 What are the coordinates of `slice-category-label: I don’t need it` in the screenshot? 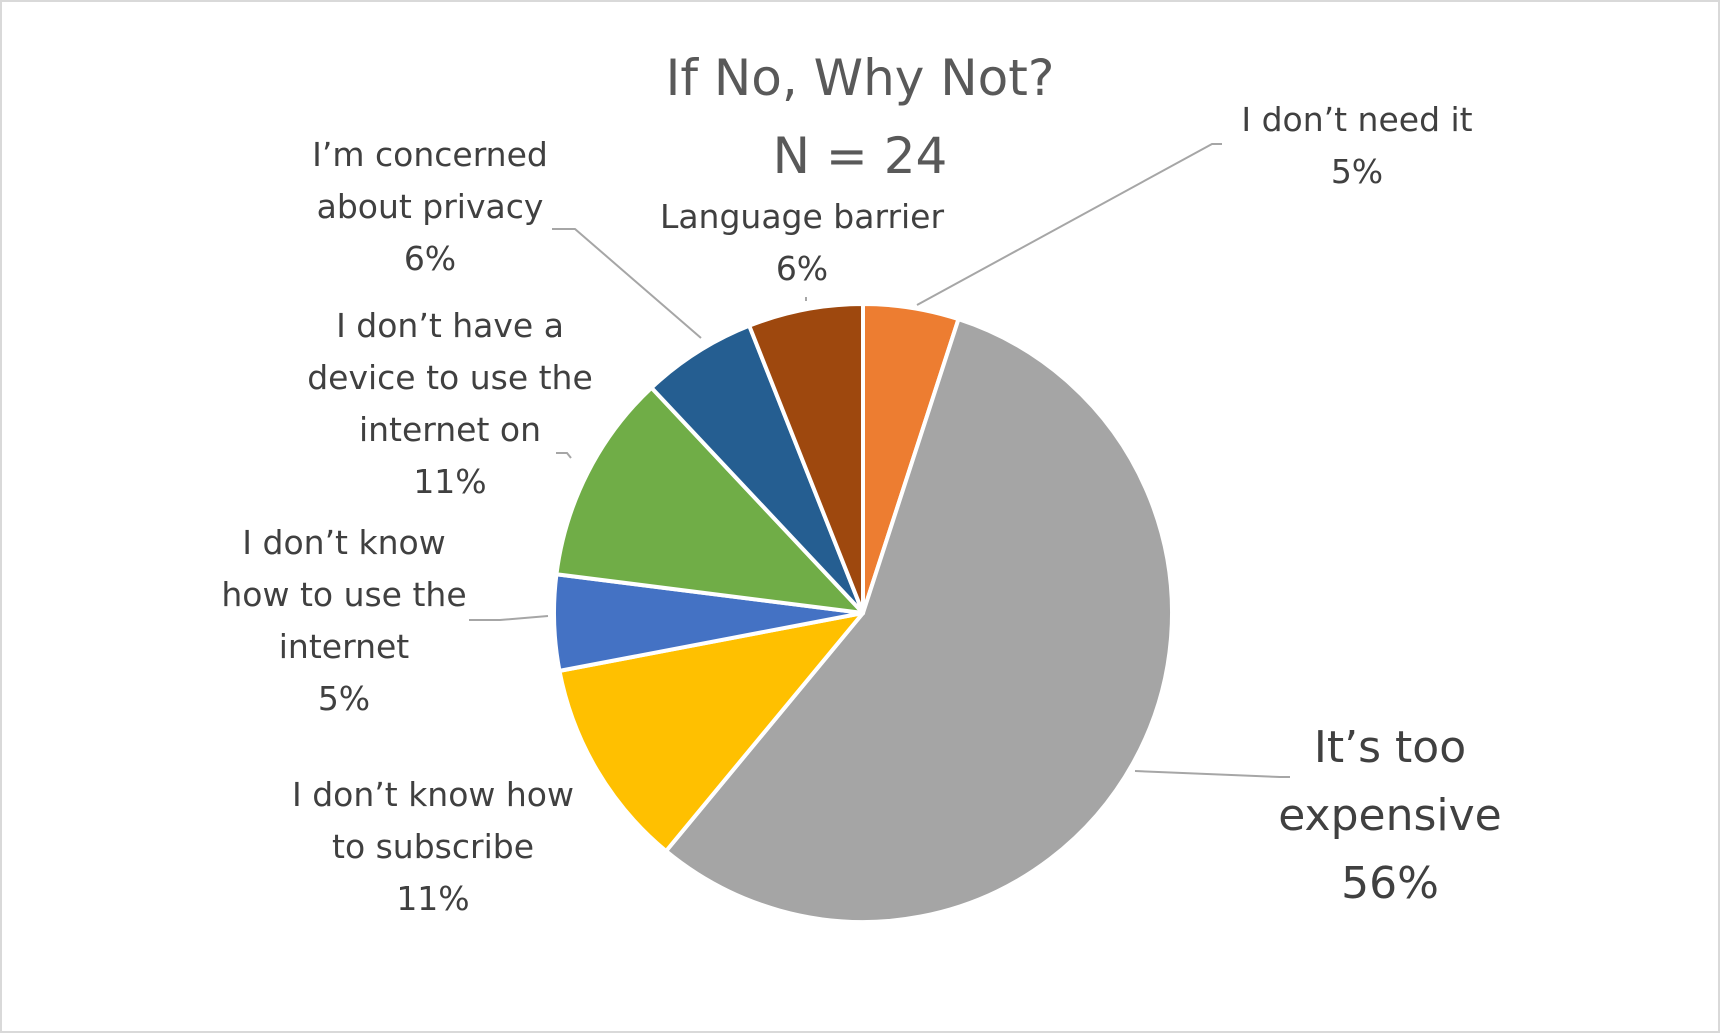 It's located at (1356, 119).